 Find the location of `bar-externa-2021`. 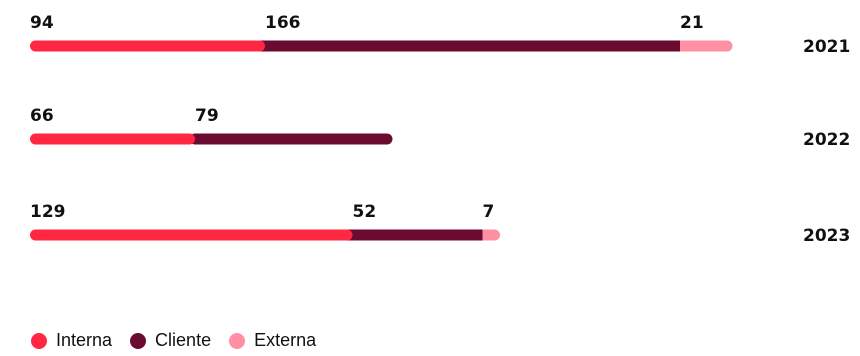

bar-externa-2021 is located at coordinates (703, 46).